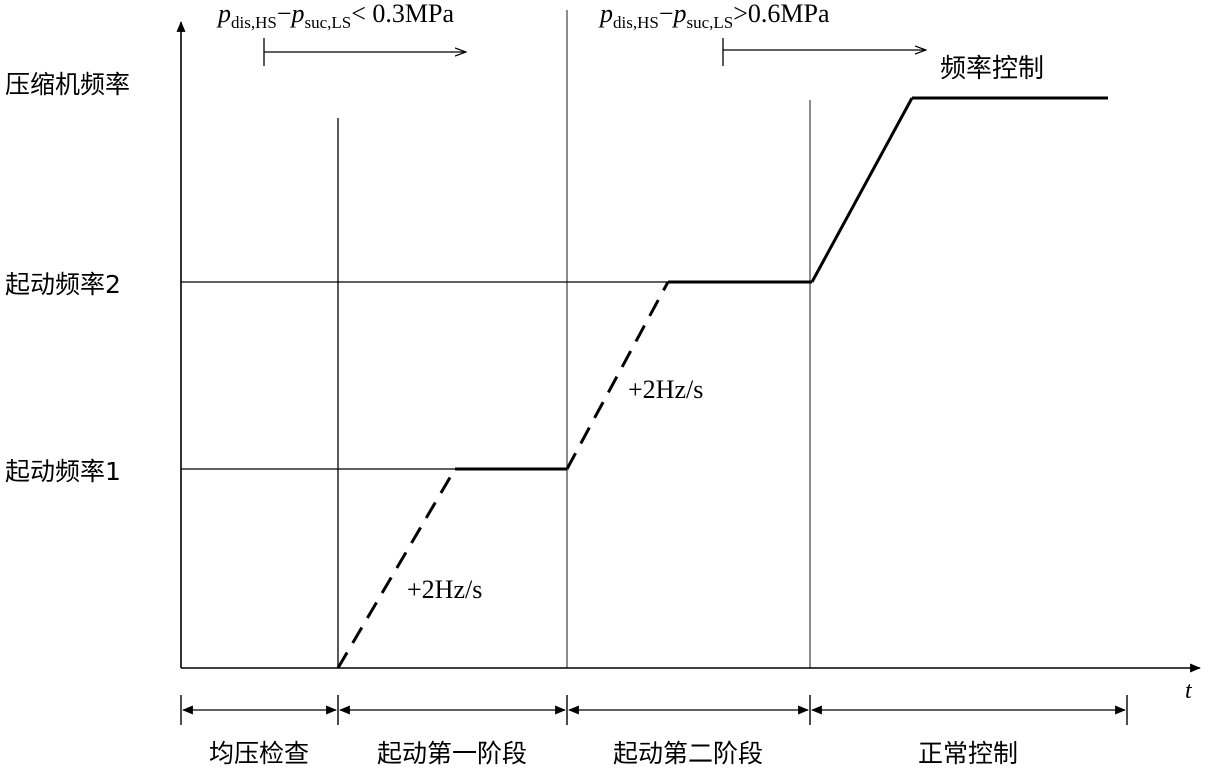  I want to click on phase-label-start-stage-2: 起动第二阶段, so click(688, 753).